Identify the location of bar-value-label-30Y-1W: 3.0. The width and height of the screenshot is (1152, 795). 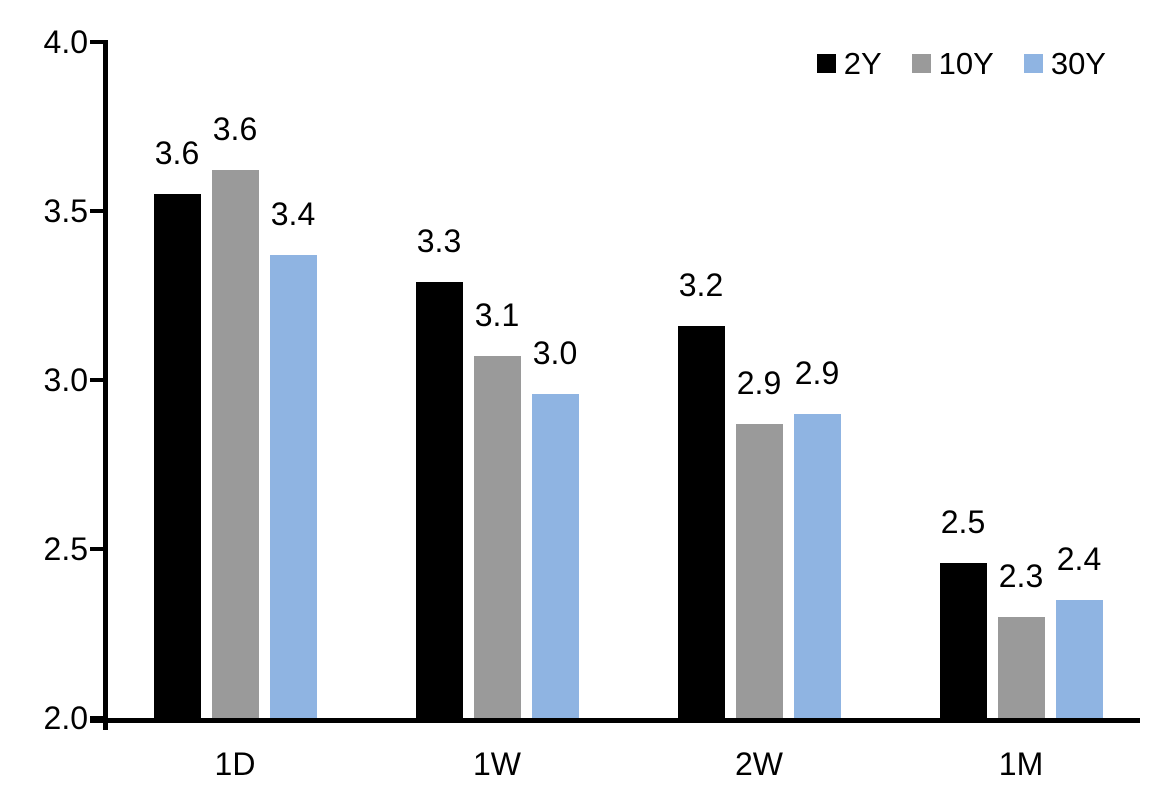
(555, 352).